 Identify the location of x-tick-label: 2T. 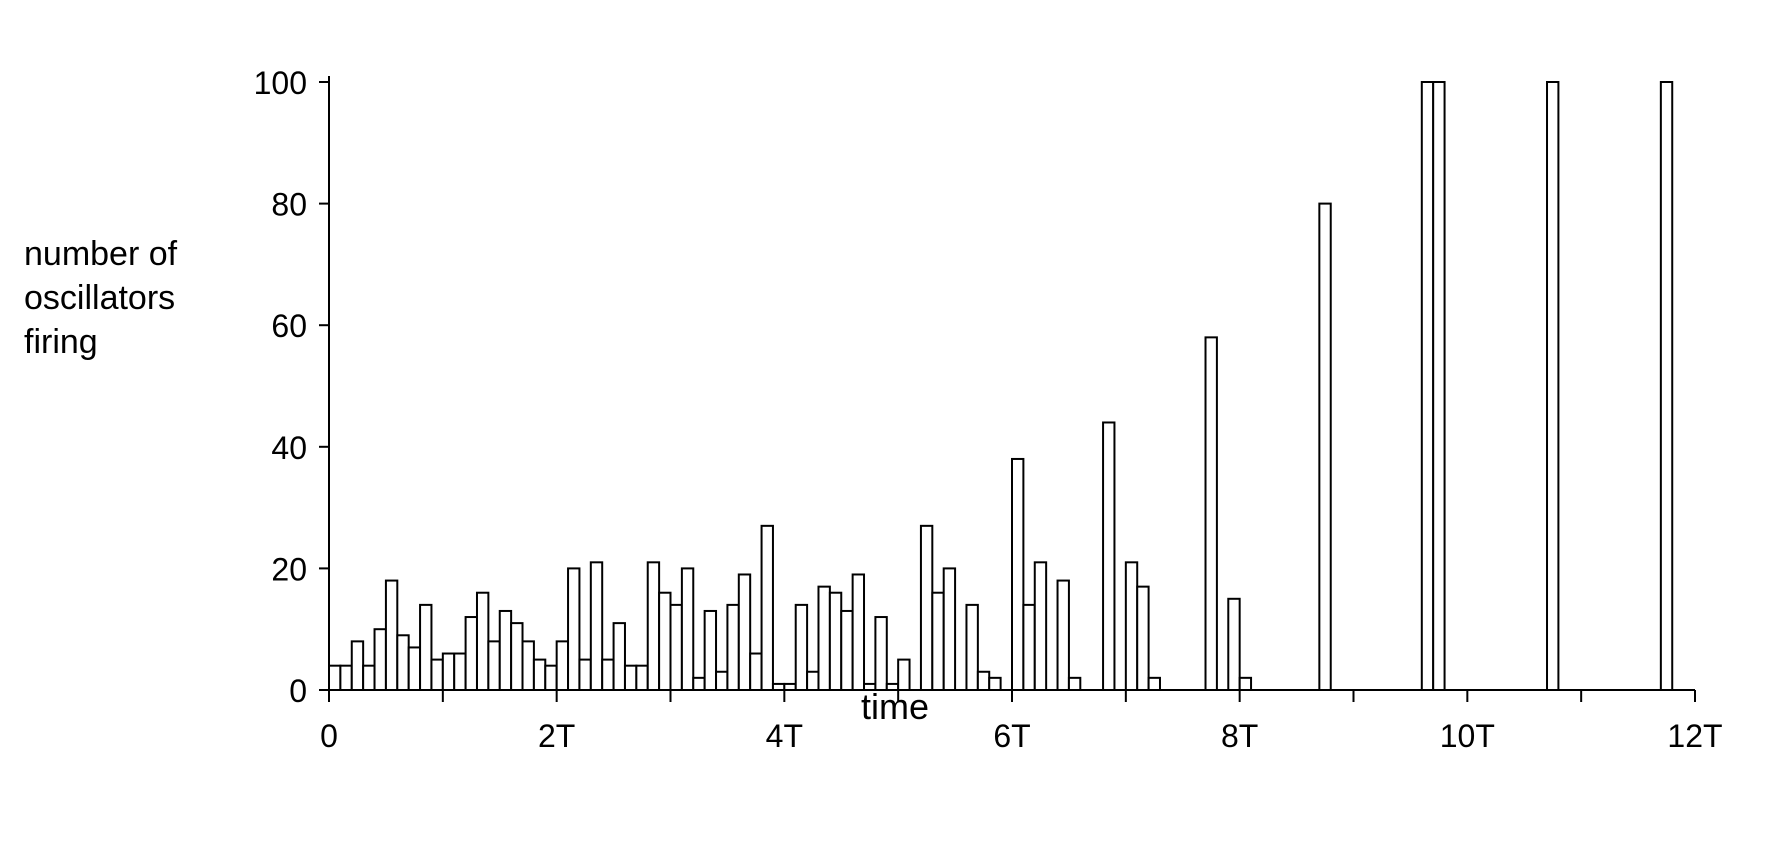
(556, 736).